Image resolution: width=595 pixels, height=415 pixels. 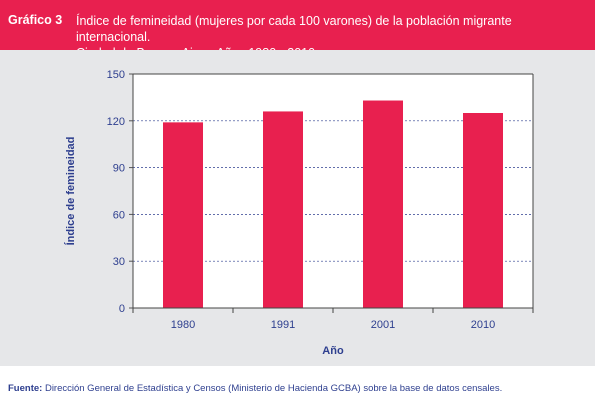 I want to click on source-label: Fuente:, so click(x=25, y=388).